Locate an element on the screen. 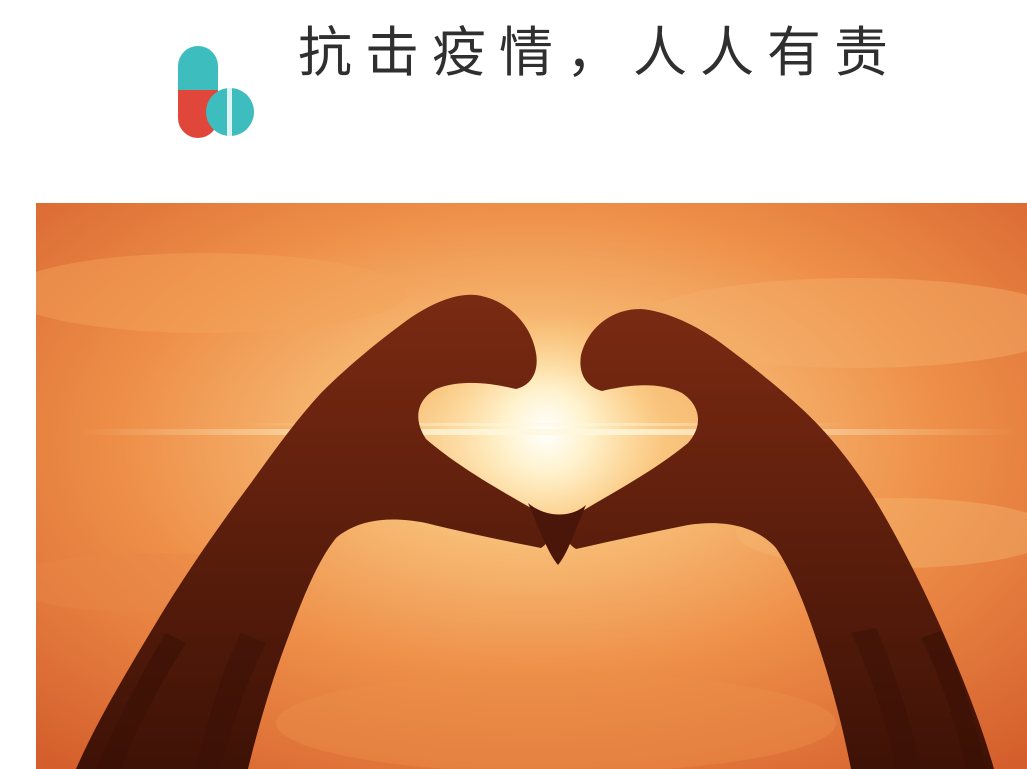 This screenshot has height=769, width=1027. capsule-pill-icon is located at coordinates (216, 92).